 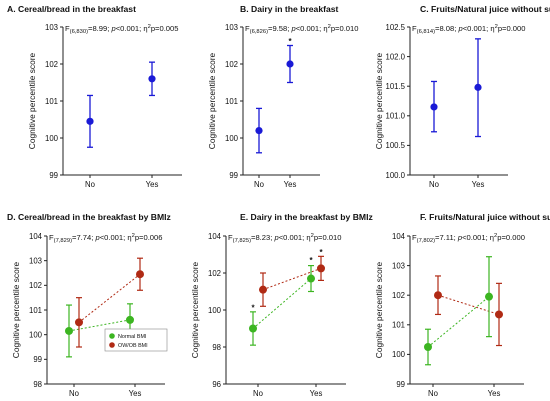 I want to click on stat-line: F(6,826)=9.58; p<0.001; η2p=0.010, so click(x=301, y=29).